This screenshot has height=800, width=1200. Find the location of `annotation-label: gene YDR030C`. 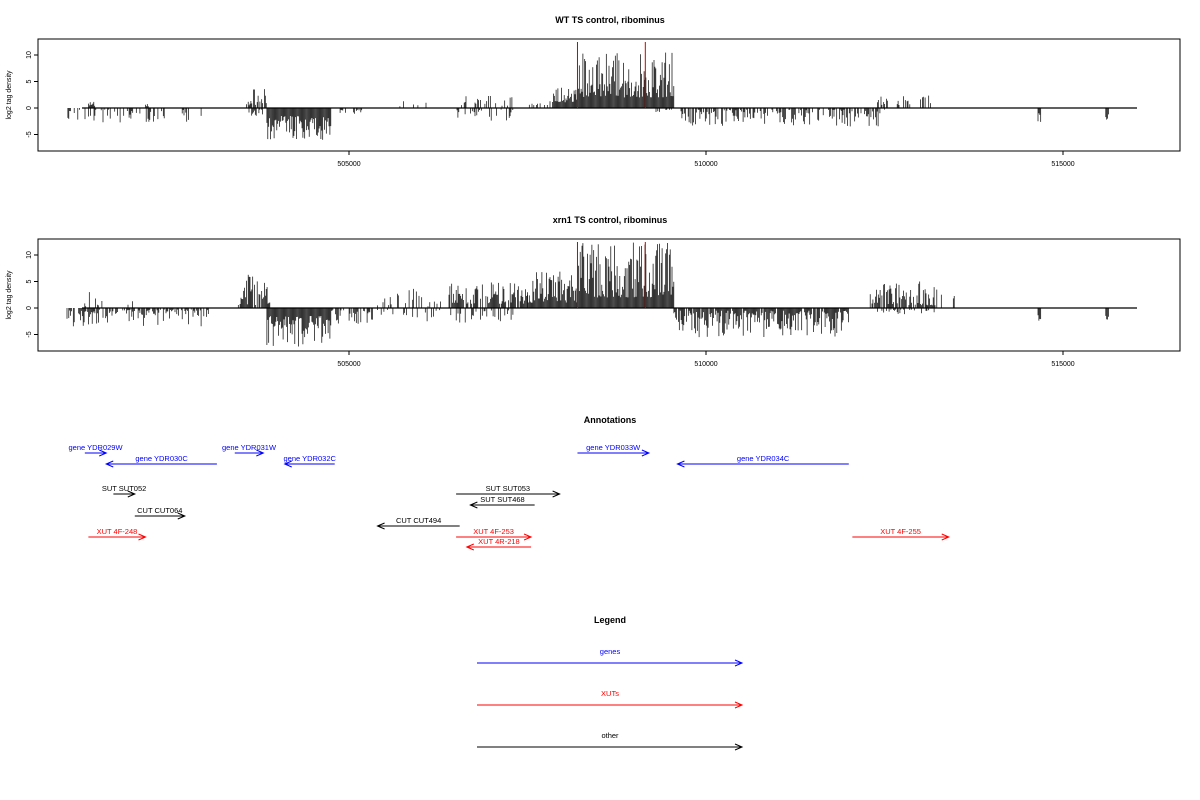

annotation-label: gene YDR030C is located at coordinates (161, 458).